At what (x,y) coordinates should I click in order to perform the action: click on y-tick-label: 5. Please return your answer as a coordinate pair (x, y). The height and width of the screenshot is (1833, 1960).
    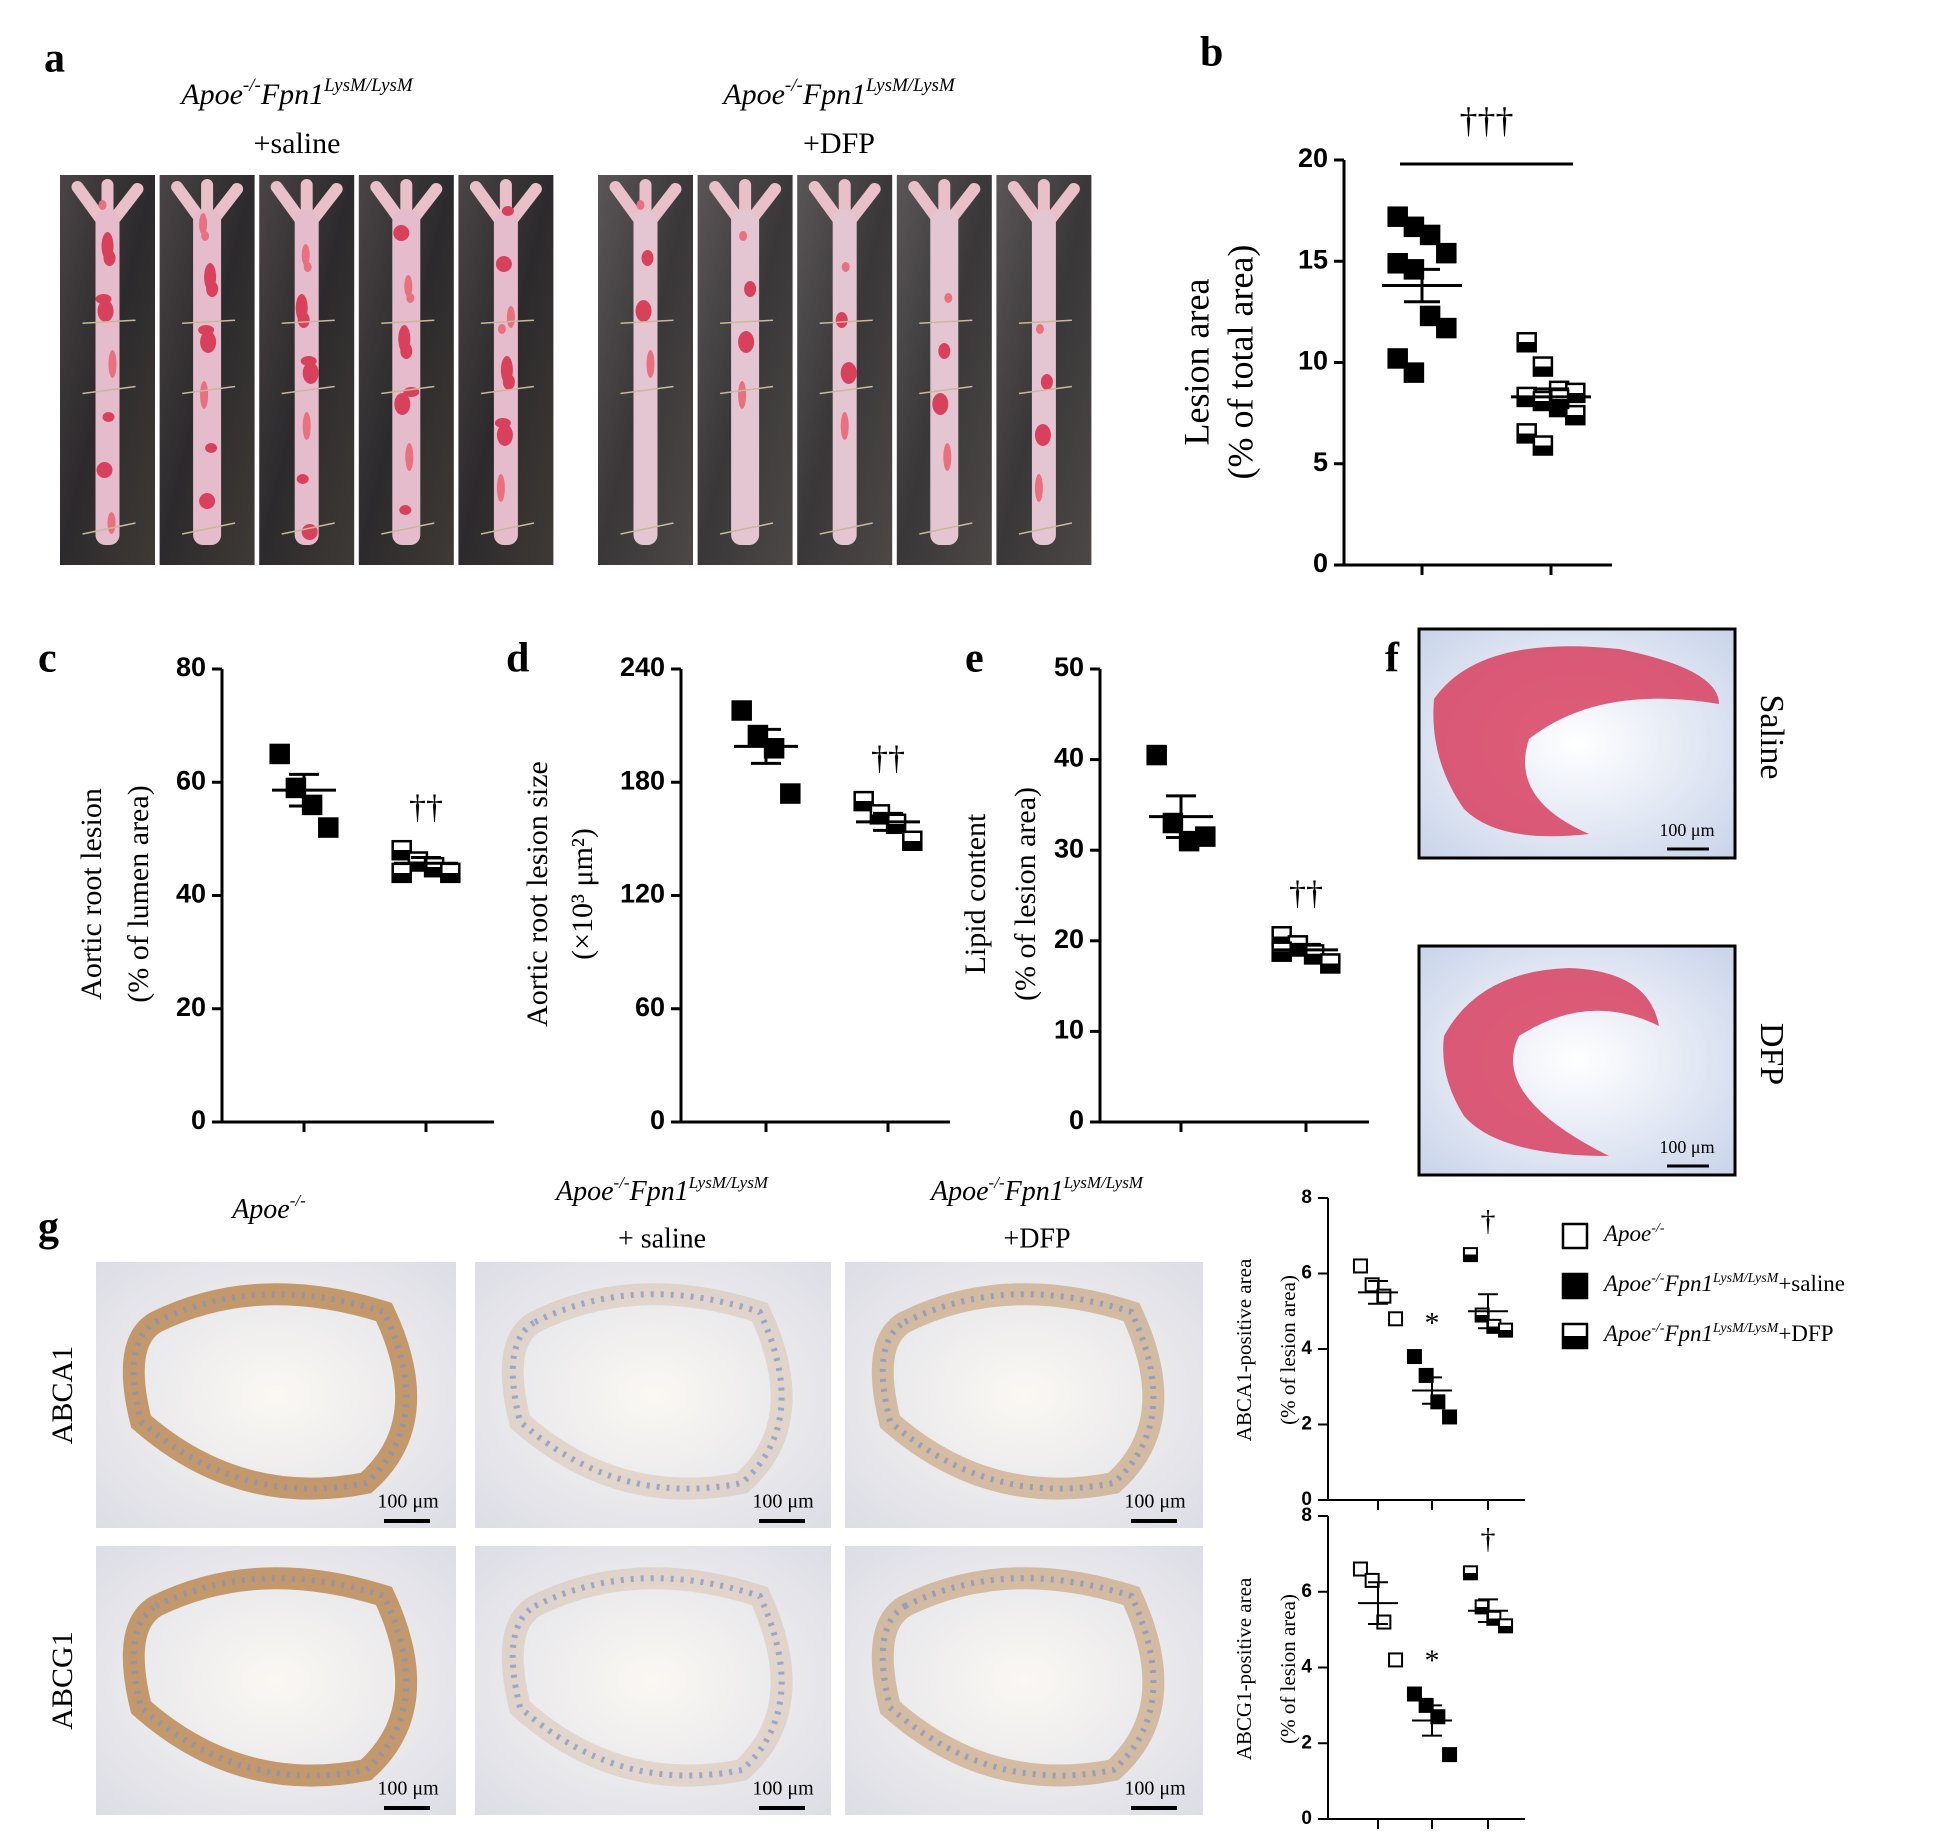
    Looking at the image, I should click on (1320, 462).